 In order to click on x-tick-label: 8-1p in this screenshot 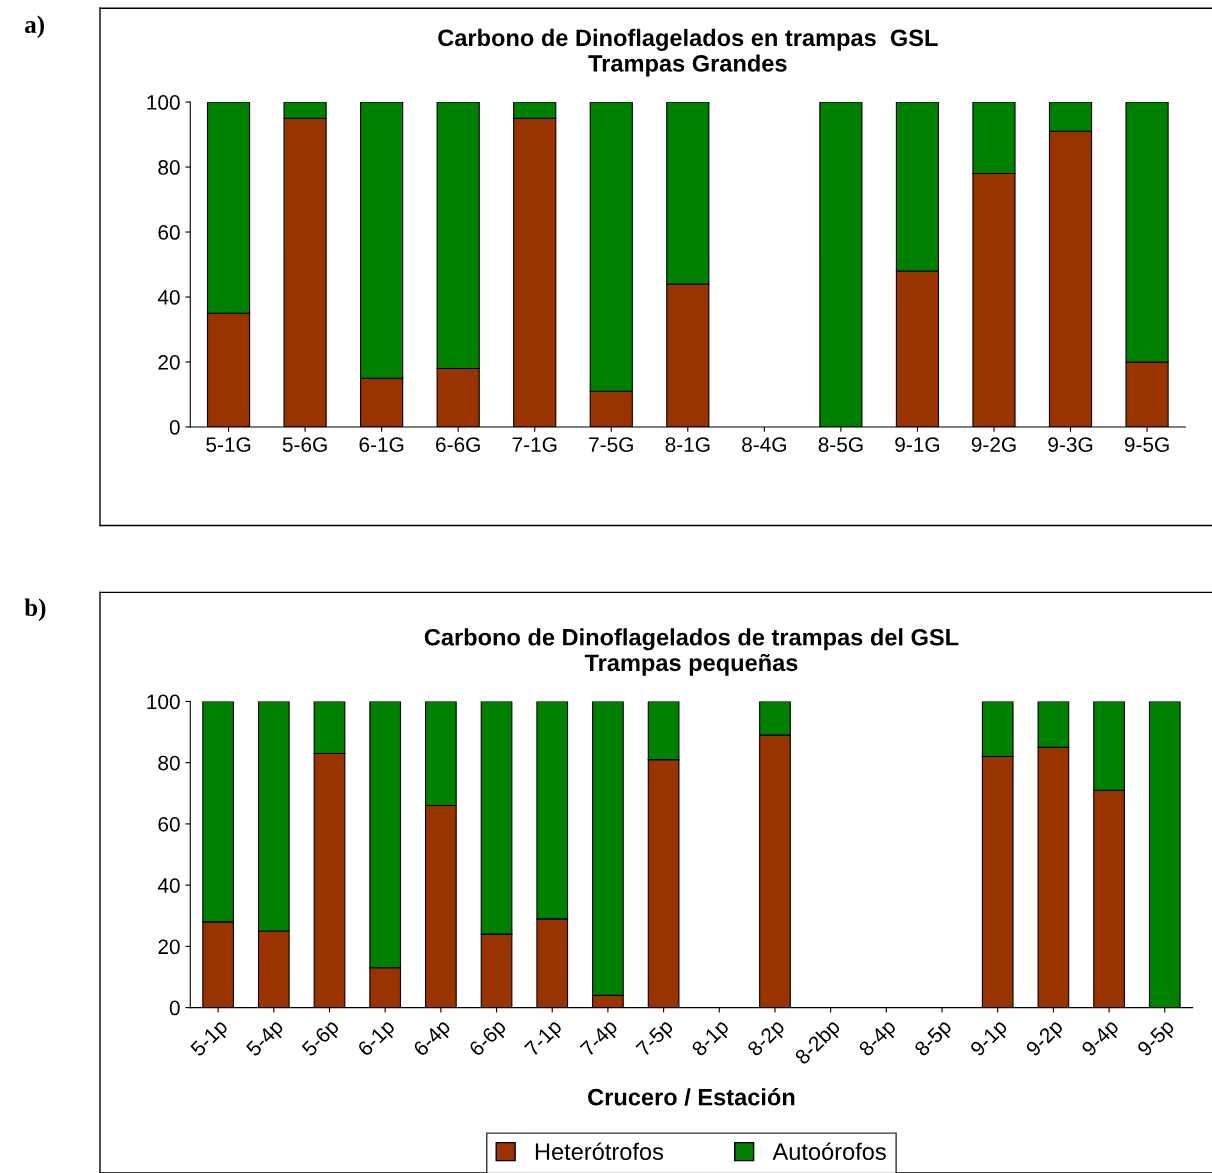, I will do `click(711, 1039)`.